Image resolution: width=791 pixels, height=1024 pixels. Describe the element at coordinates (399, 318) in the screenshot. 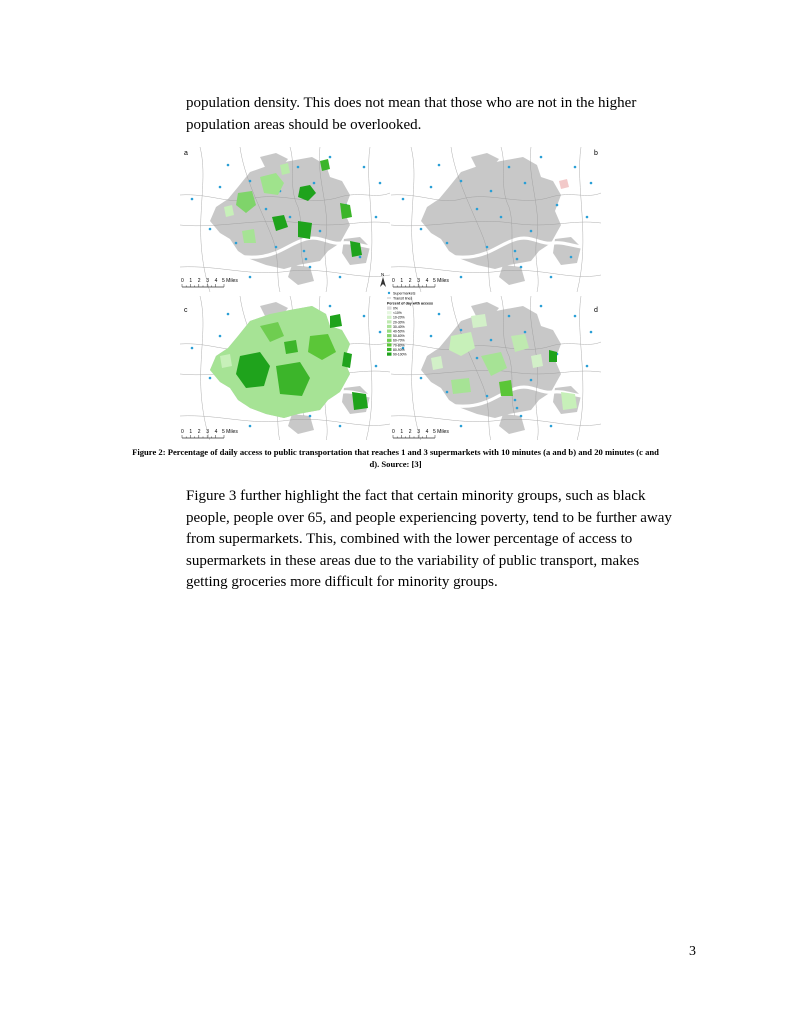

I see `legend-class-label: 10-20%` at that location.